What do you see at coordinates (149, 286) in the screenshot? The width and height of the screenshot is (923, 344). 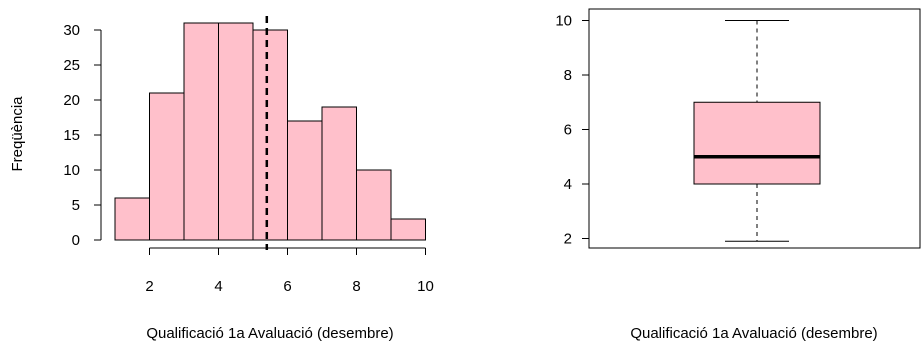 I see `x-tick-label: 2` at bounding box center [149, 286].